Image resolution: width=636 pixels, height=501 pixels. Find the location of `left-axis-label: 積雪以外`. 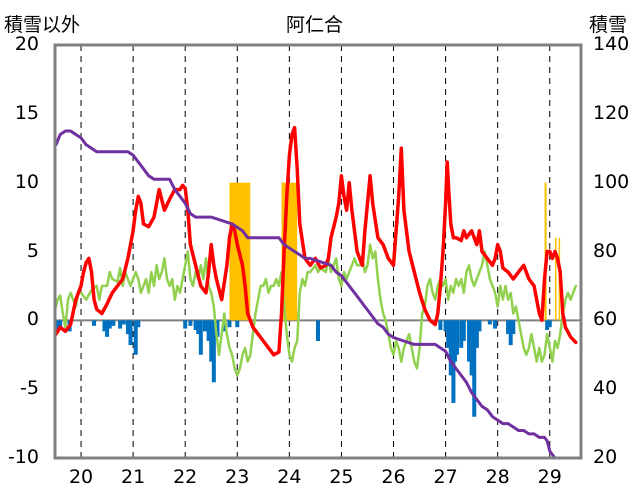

left-axis-label: 積雪以外 is located at coordinates (42, 25).